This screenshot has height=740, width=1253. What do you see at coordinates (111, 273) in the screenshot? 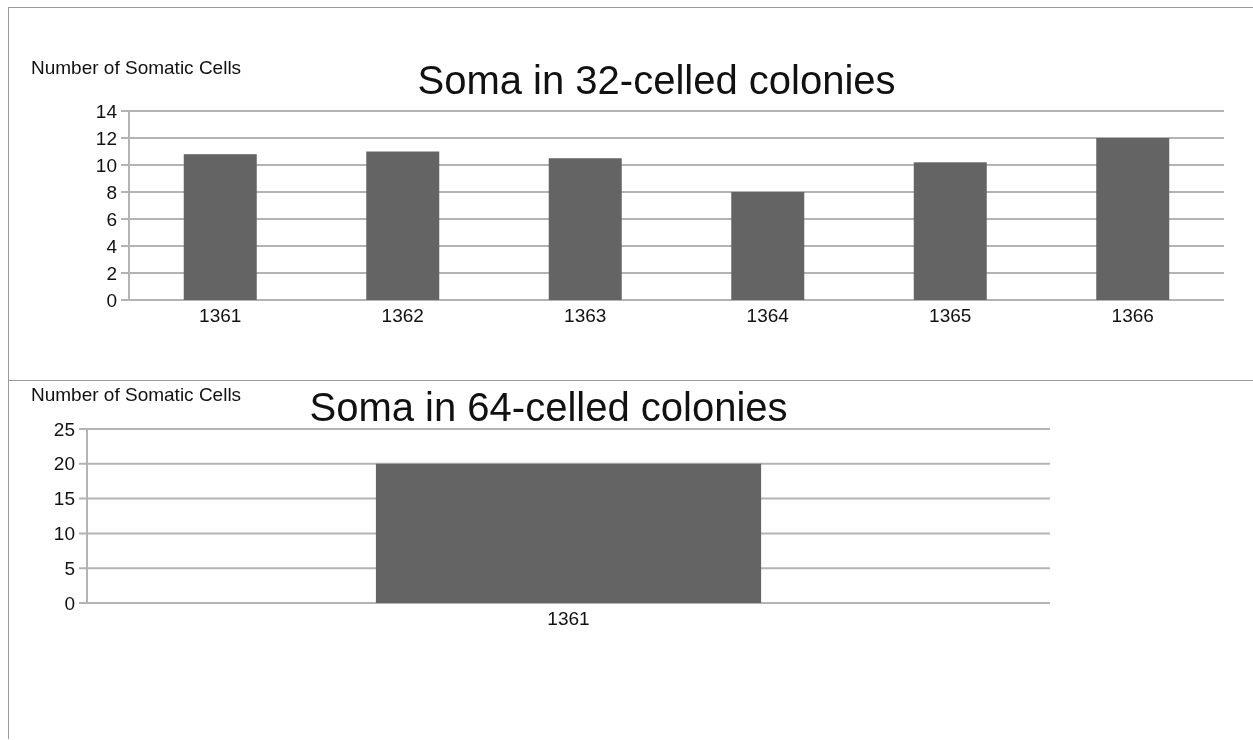
I see `y-tick-label: 2` at bounding box center [111, 273].